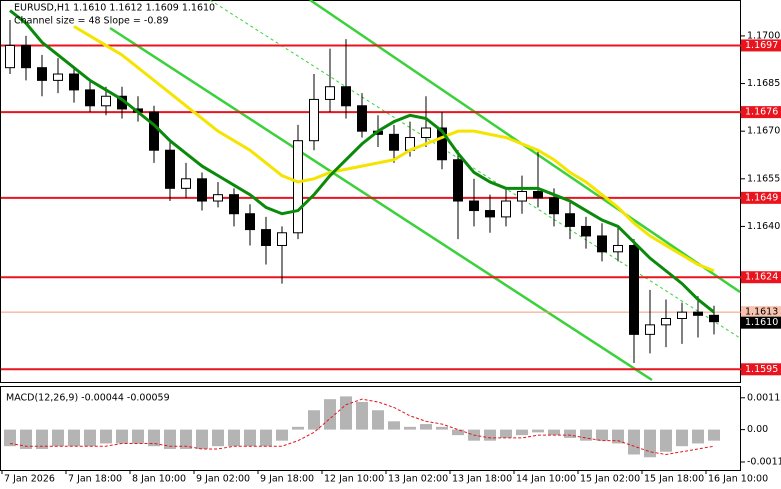 The image size is (781, 489). I want to click on x-tick-label: 14 Jan 10:00, so click(546, 479).